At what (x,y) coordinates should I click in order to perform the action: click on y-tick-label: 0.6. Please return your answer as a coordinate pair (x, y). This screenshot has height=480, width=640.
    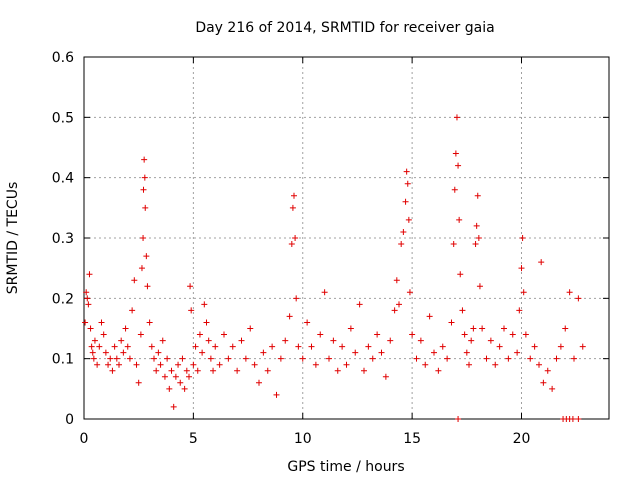
    Looking at the image, I should click on (63, 58).